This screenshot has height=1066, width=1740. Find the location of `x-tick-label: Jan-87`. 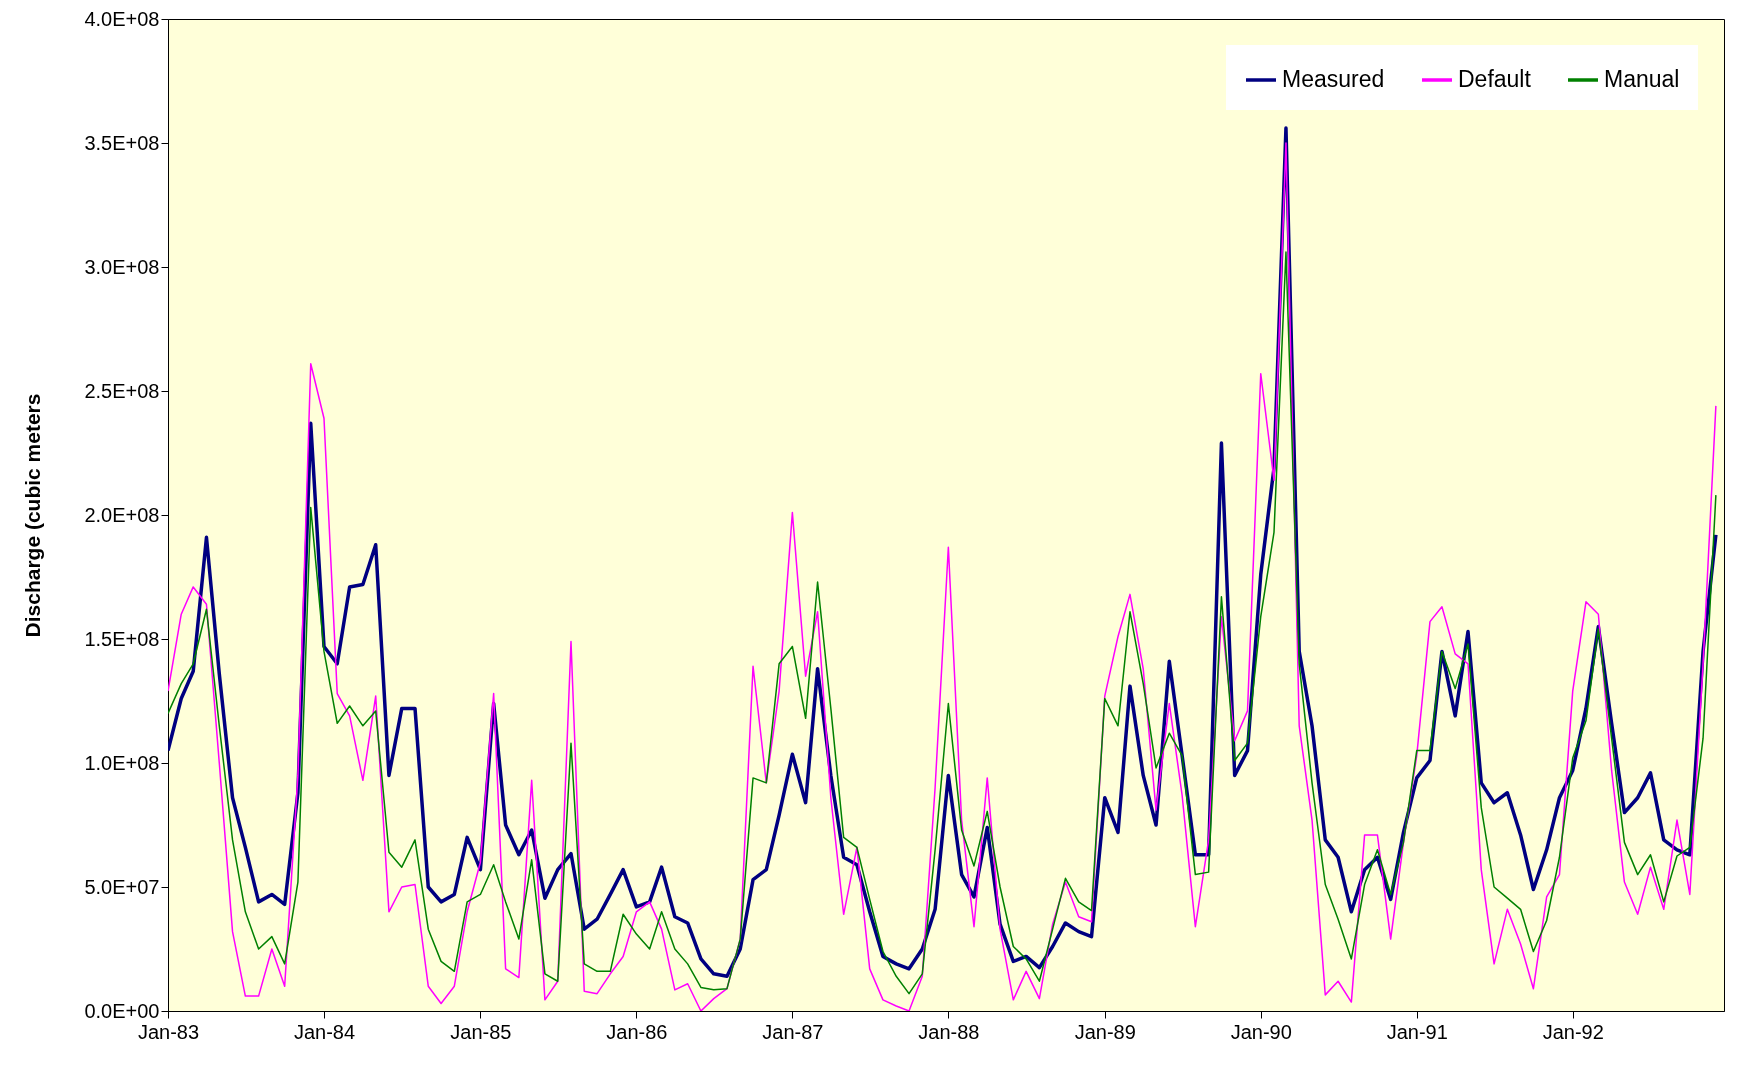

x-tick-label: Jan-87 is located at coordinates (793, 1031).